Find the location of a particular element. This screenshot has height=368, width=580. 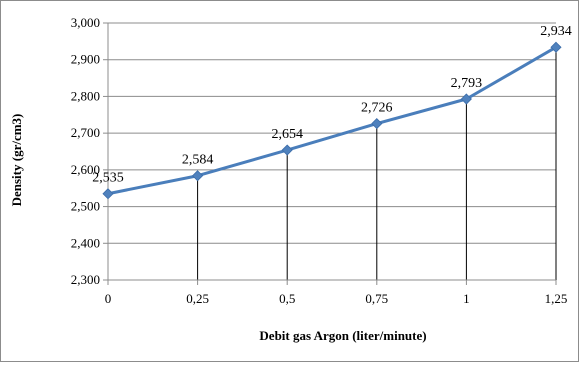

y-tick-label: 2,300 is located at coordinates (85, 279).